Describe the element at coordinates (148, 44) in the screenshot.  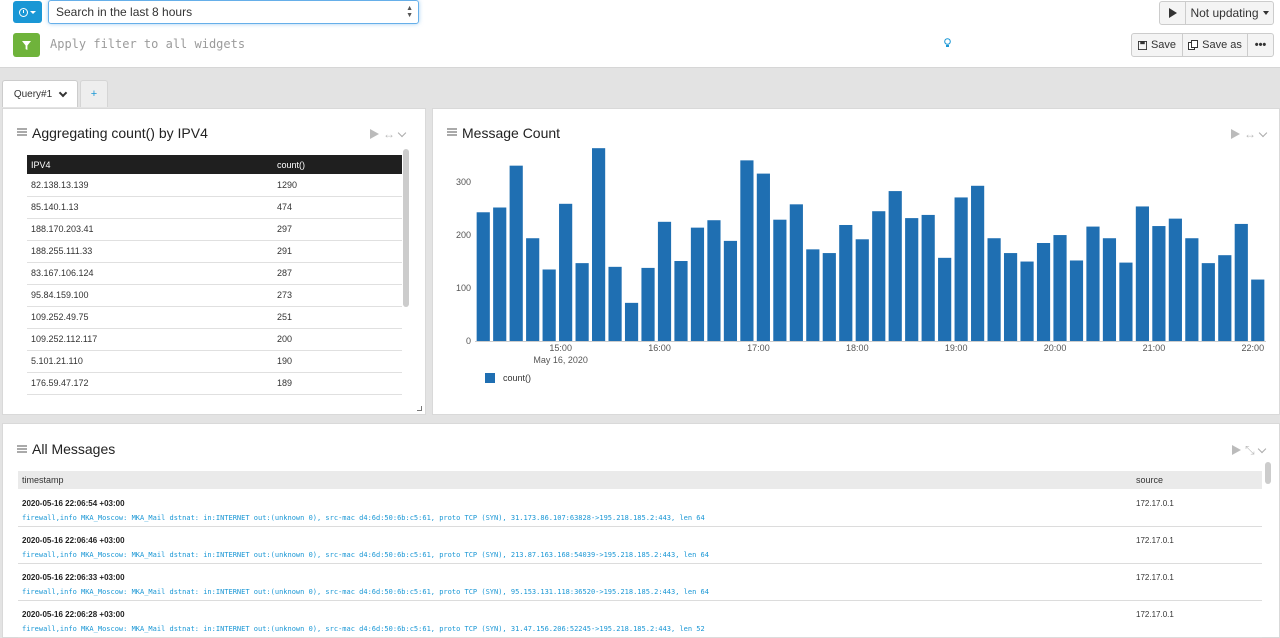
I see `filter-input: Apply filter to all widgets` at that location.